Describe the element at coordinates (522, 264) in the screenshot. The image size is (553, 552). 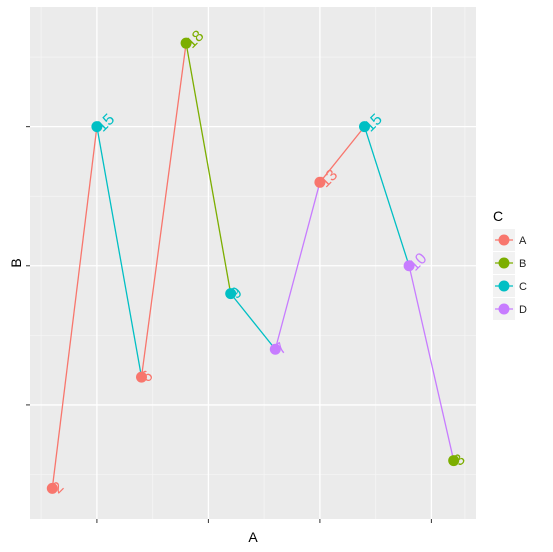
I see `legend-label: B` at that location.